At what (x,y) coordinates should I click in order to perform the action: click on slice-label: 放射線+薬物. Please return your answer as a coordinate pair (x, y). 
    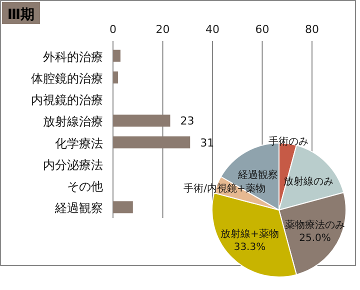
    Looking at the image, I should click on (249, 234).